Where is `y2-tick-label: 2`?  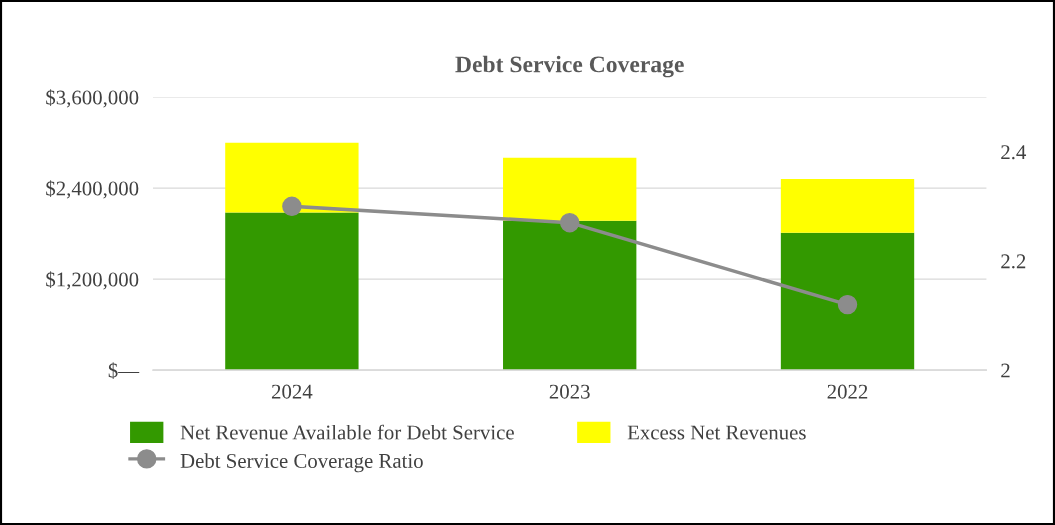
y2-tick-label: 2 is located at coordinates (1005, 370).